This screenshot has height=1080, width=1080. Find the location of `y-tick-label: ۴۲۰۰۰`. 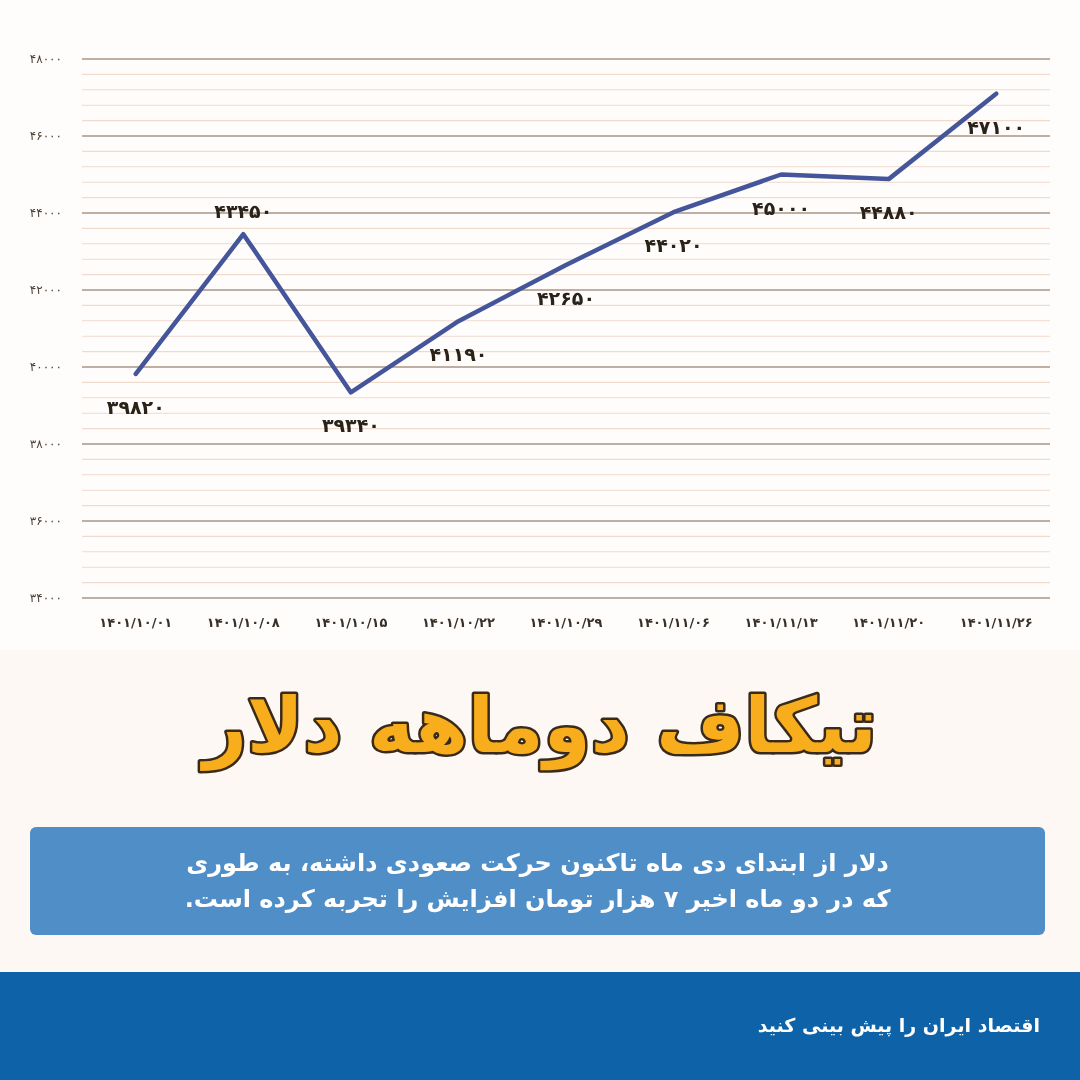

y-tick-label: ۴۲۰۰۰ is located at coordinates (45, 290).